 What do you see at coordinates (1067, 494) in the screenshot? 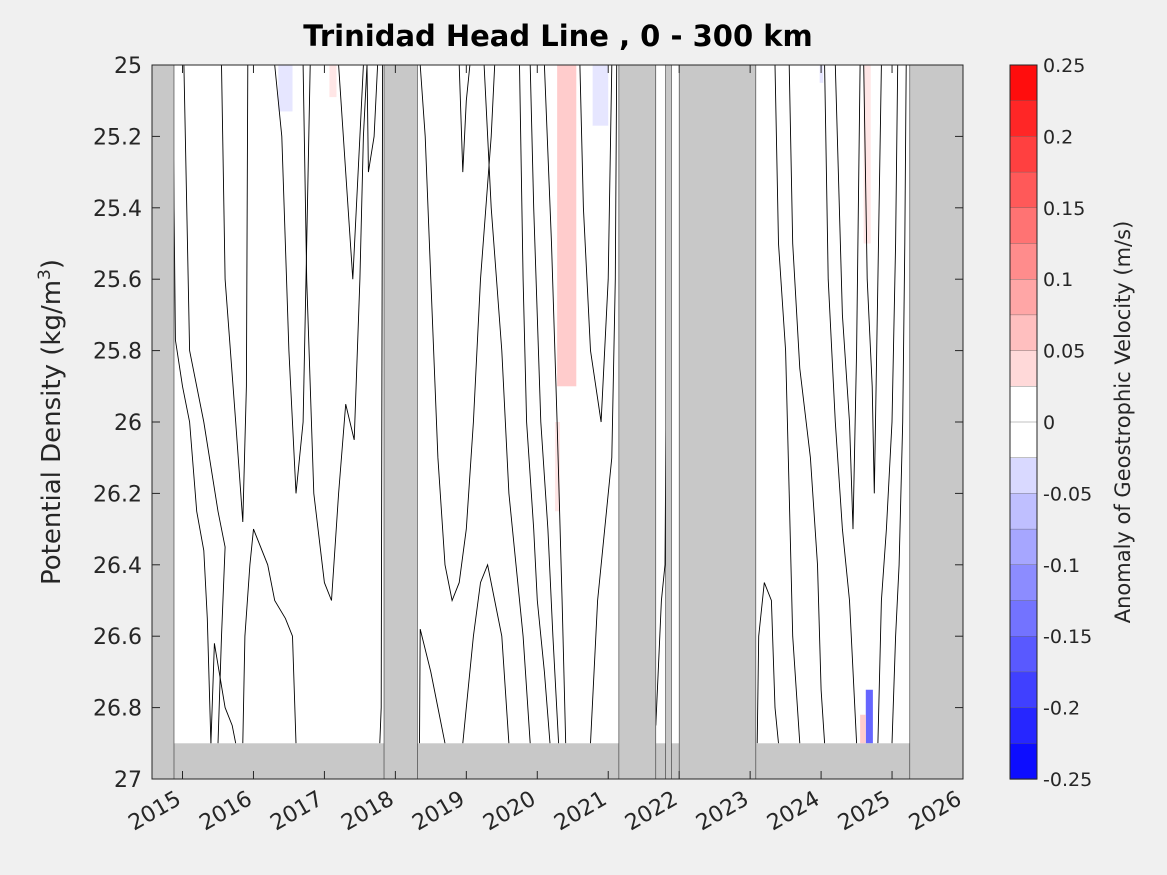
I see `colorbar-tick-label: -0.05` at bounding box center [1067, 494].